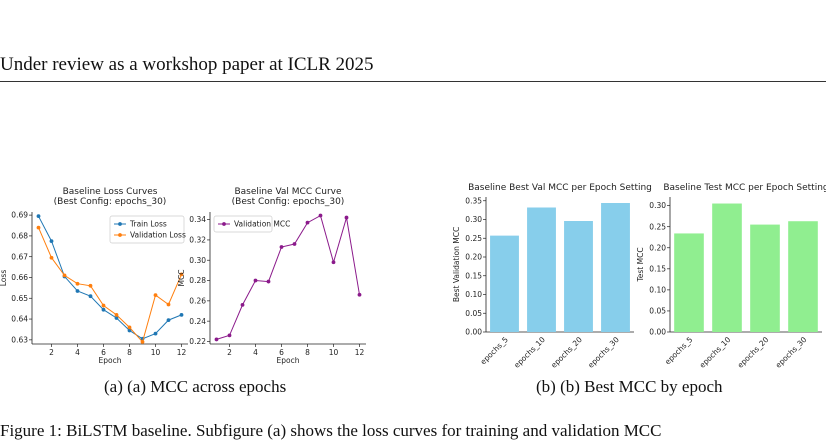 This screenshot has width=826, height=441. I want to click on y-tick-label: 0.22, so click(197, 341).